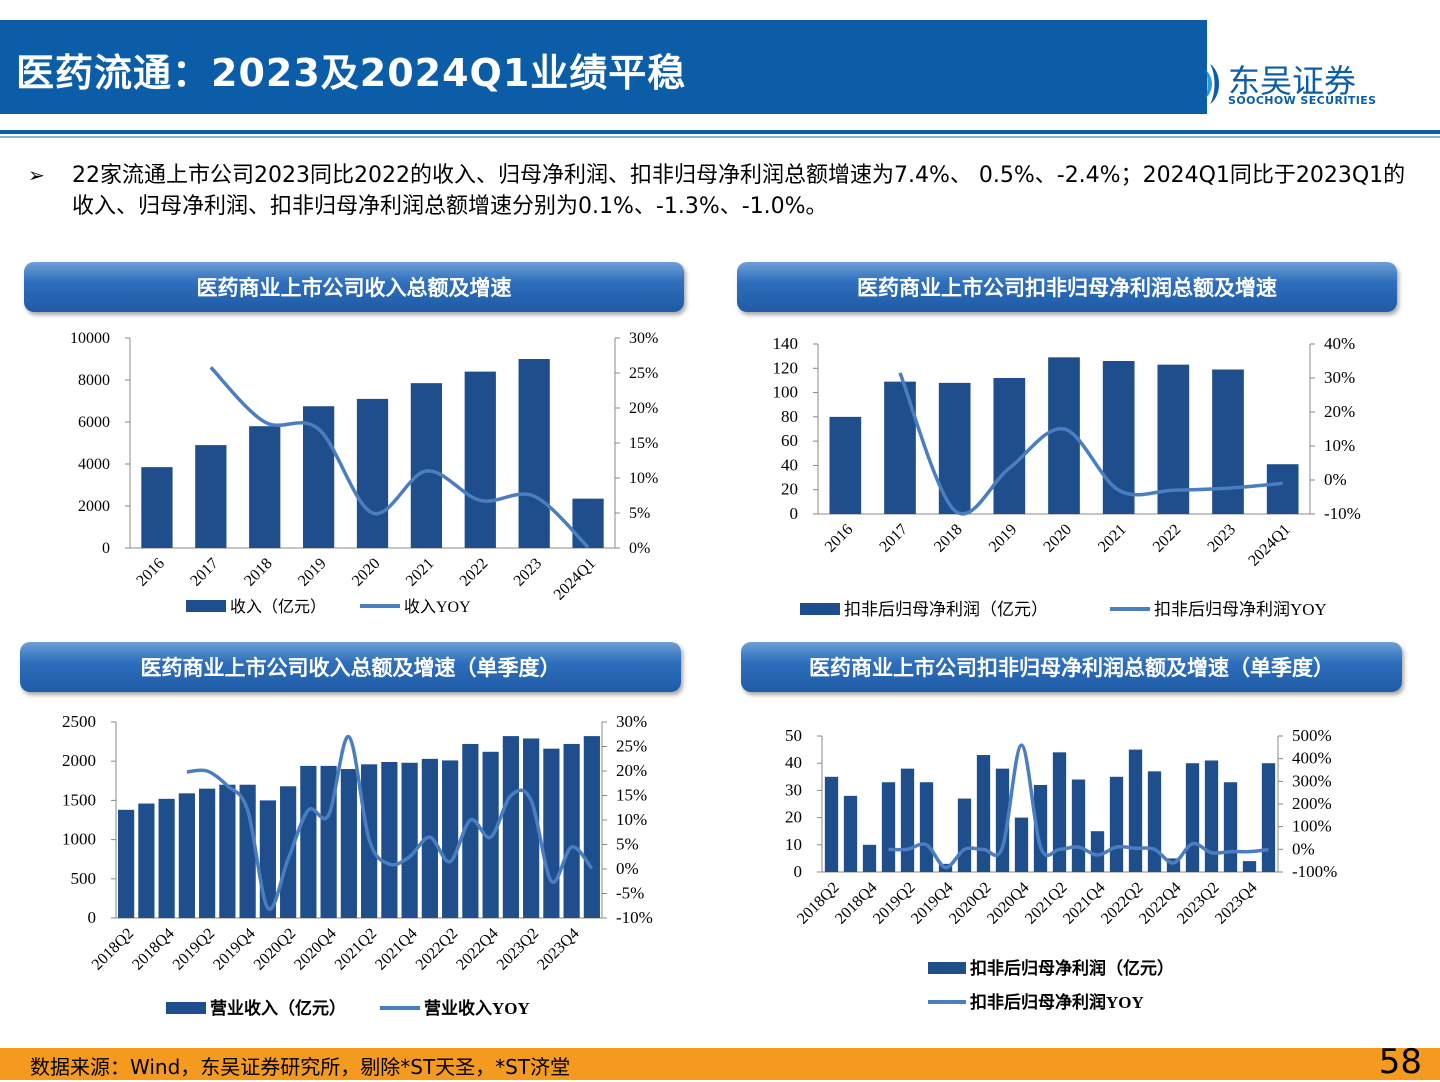 This screenshot has width=1440, height=1082. What do you see at coordinates (1312, 826) in the screenshot?
I see `y-right-tick-label: 100%` at bounding box center [1312, 826].